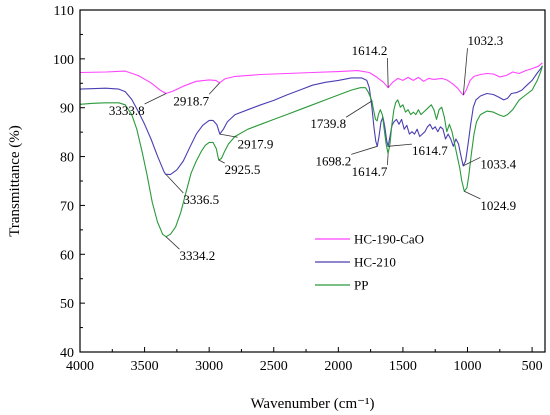 The height and width of the screenshot is (415, 550). Describe the element at coordinates (498, 163) in the screenshot. I see `peak-label: 1033.4` at that location.